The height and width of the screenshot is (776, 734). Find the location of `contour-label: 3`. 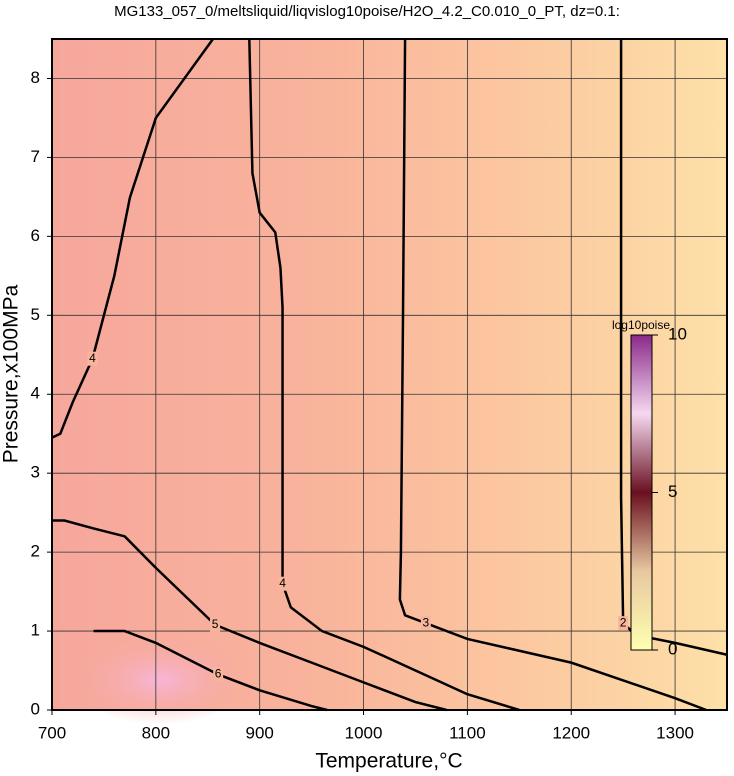

contour-label: 3 is located at coordinates (426, 622).